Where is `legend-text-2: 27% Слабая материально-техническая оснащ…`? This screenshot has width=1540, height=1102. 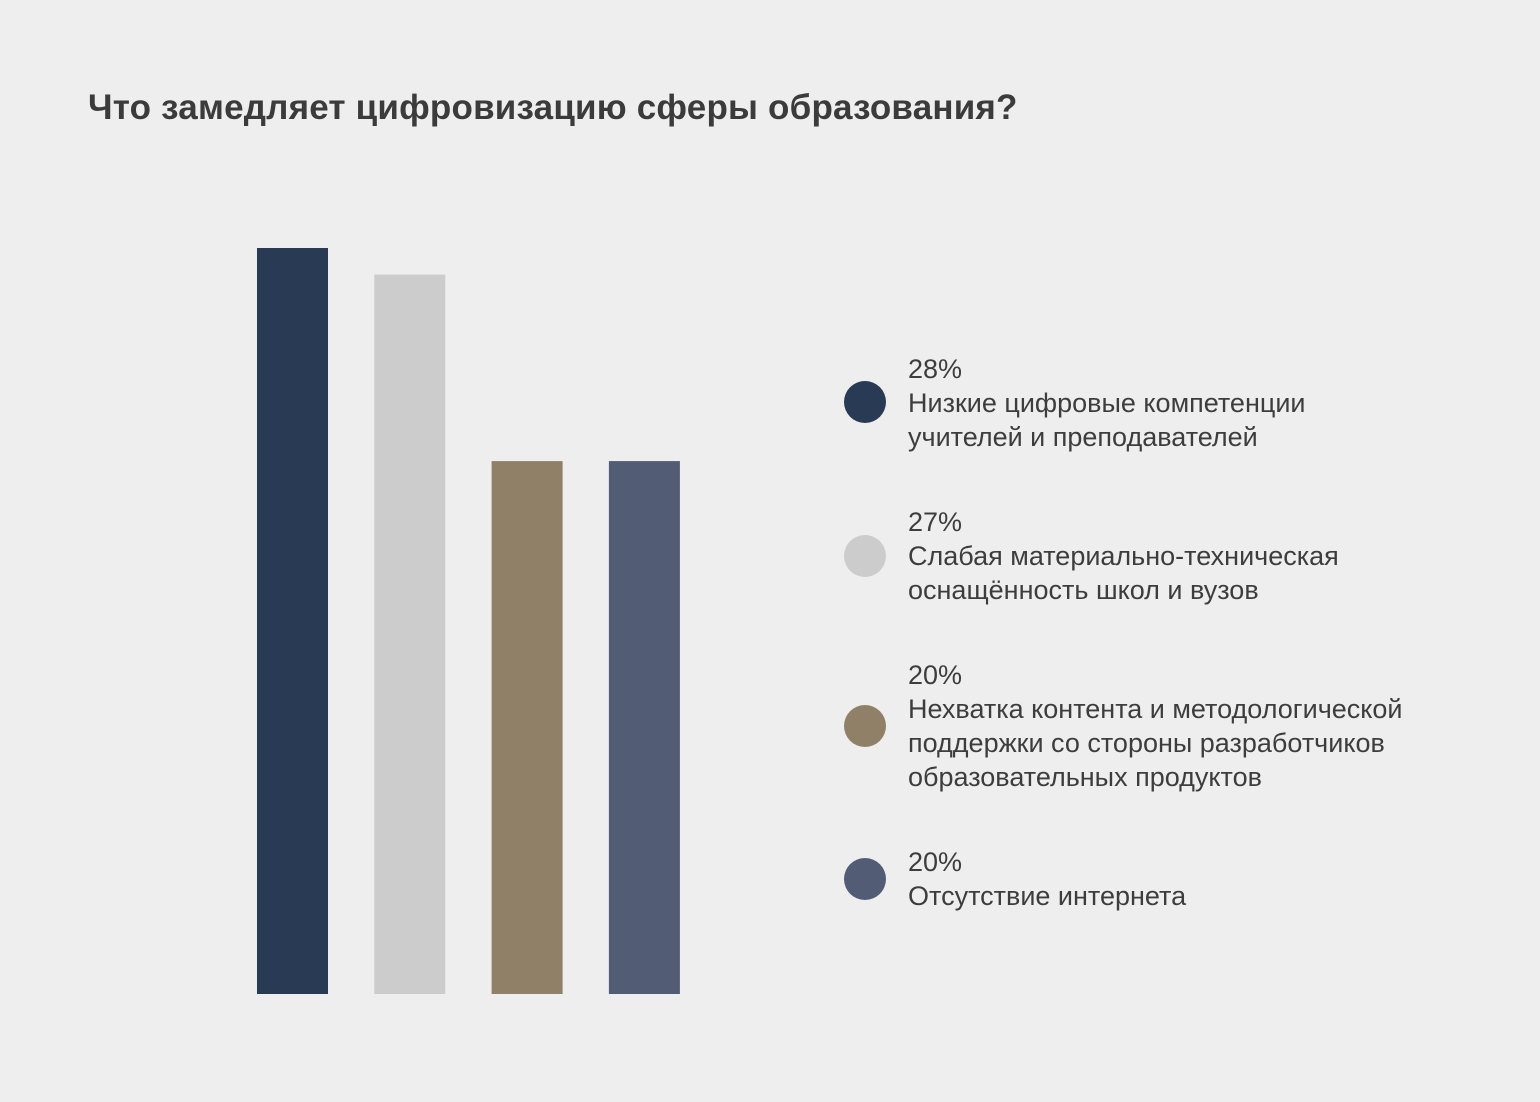 legend-text-2: 27% Слабая материально-техническая оснащ… is located at coordinates (1123, 556).